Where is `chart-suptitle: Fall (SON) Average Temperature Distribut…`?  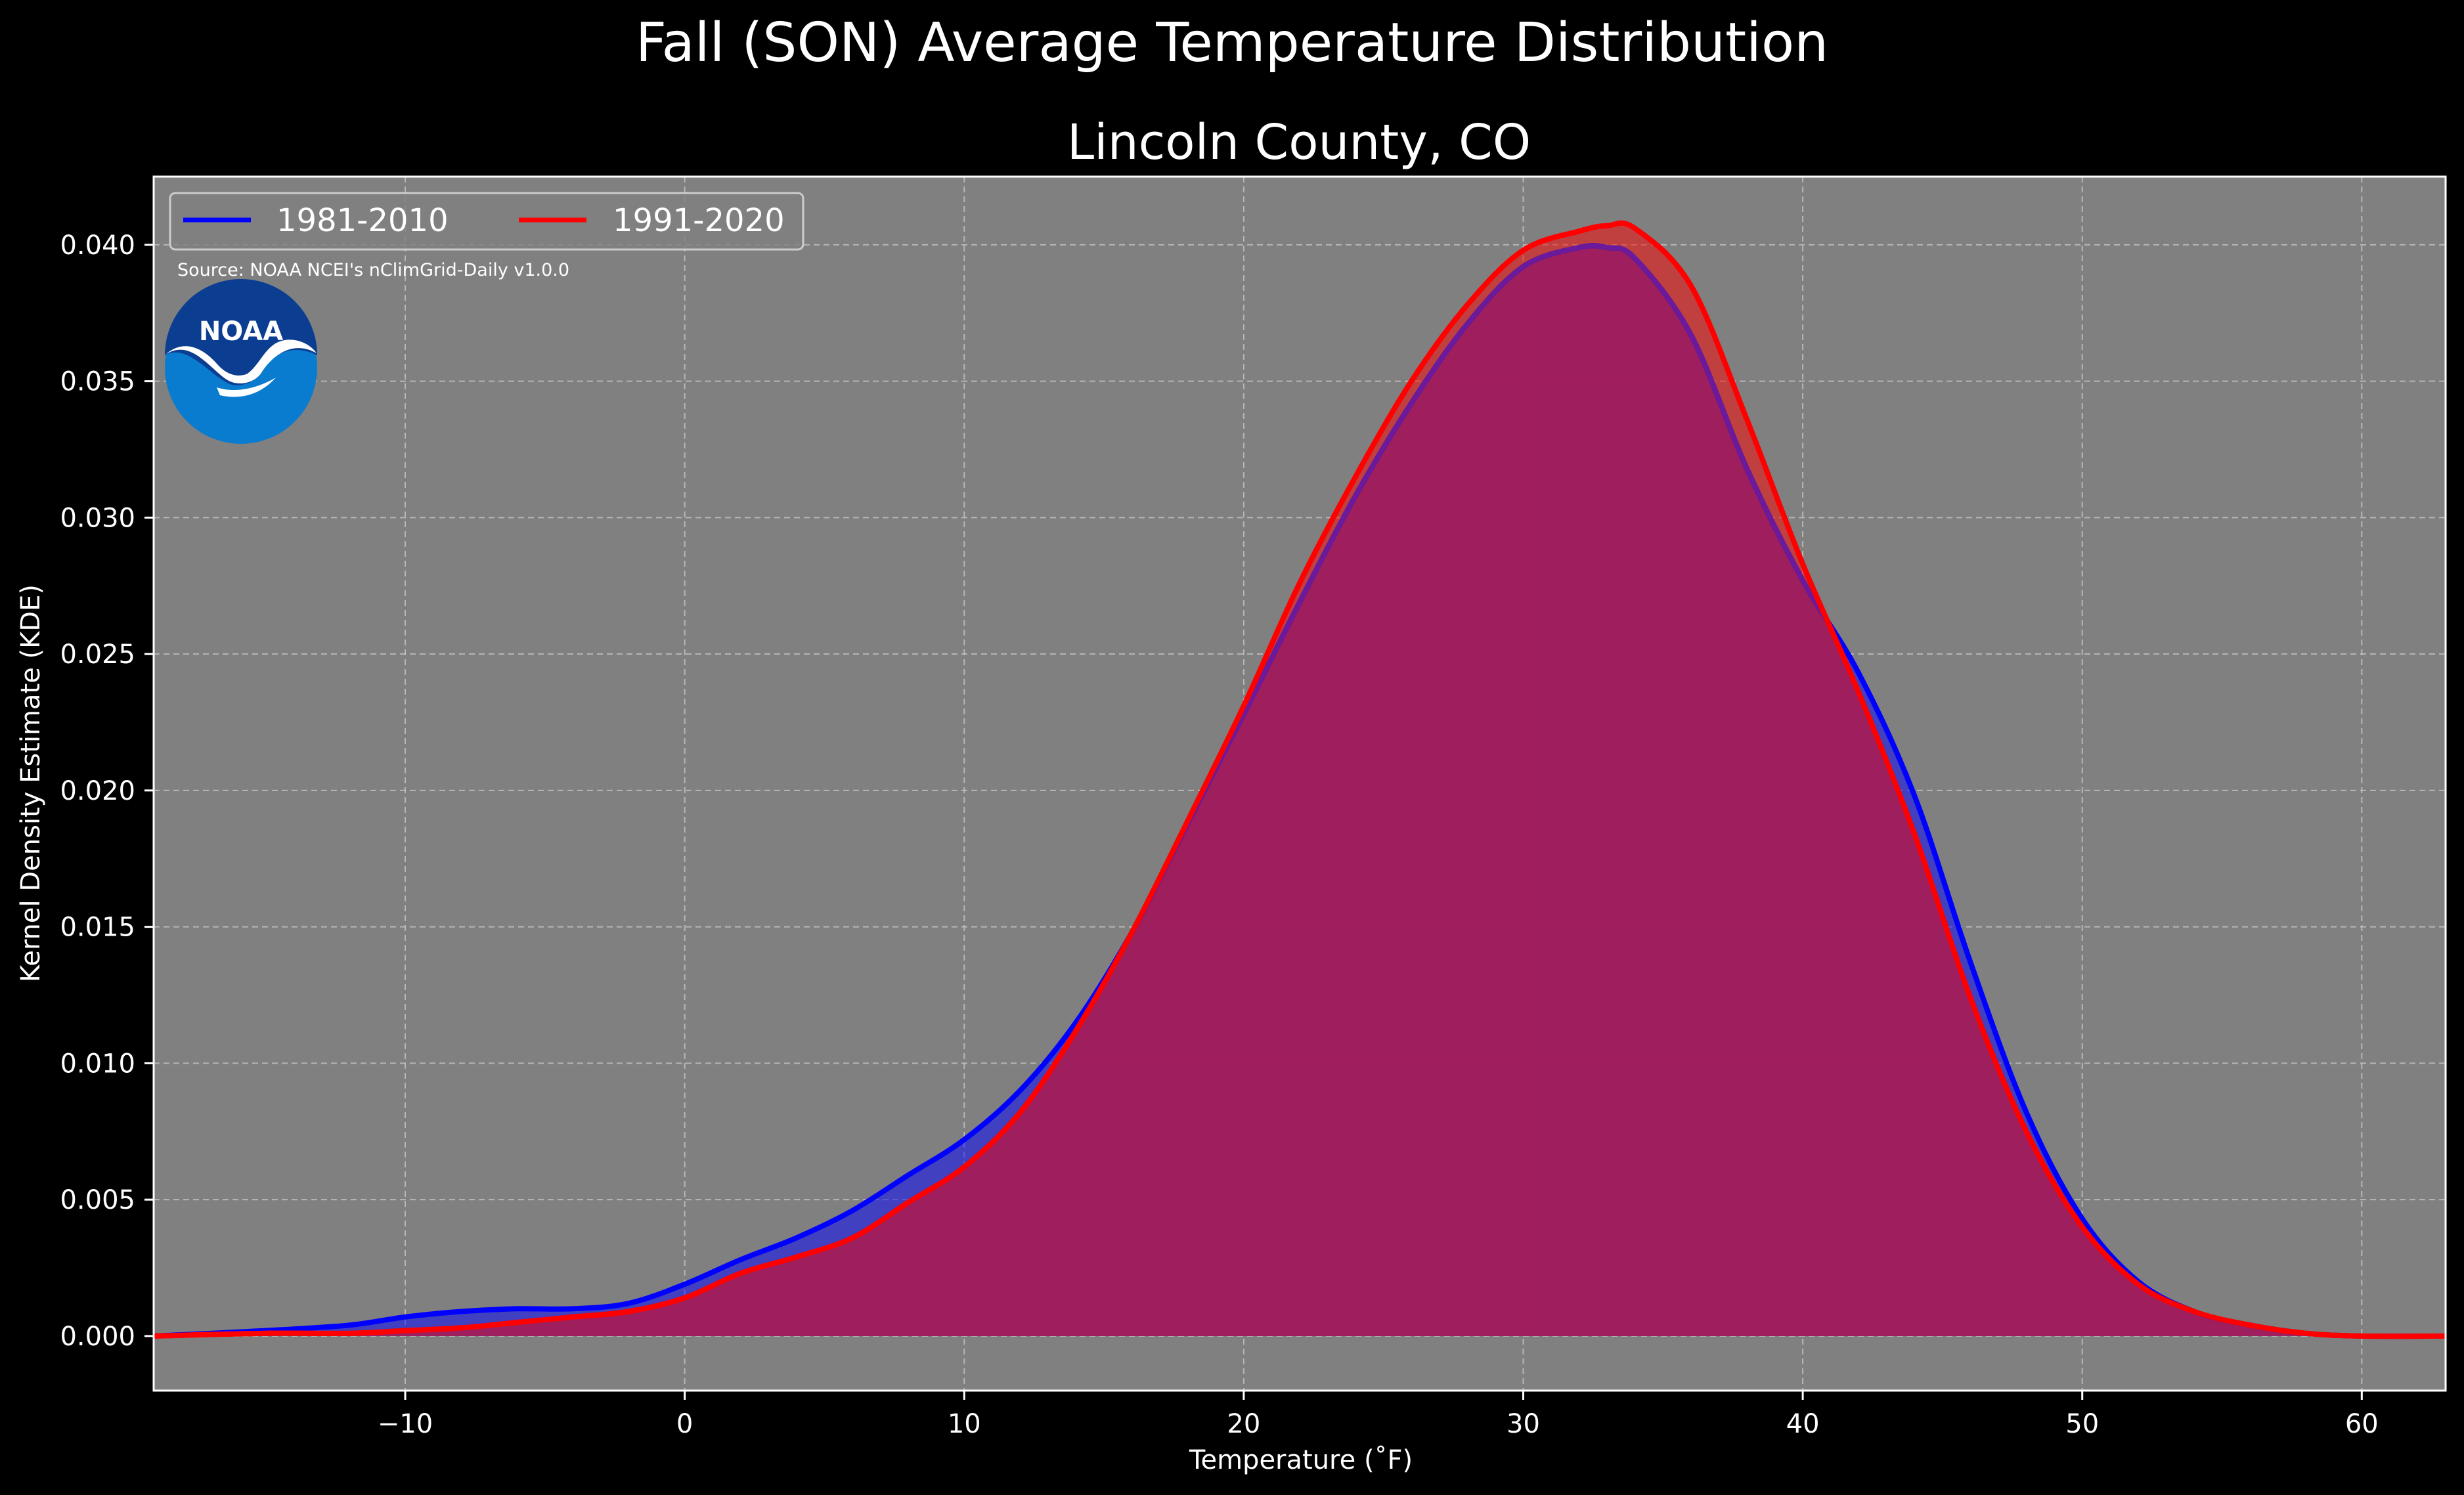
chart-suptitle: Fall (SON) Average Temperature Distribut… is located at coordinates (1232, 43).